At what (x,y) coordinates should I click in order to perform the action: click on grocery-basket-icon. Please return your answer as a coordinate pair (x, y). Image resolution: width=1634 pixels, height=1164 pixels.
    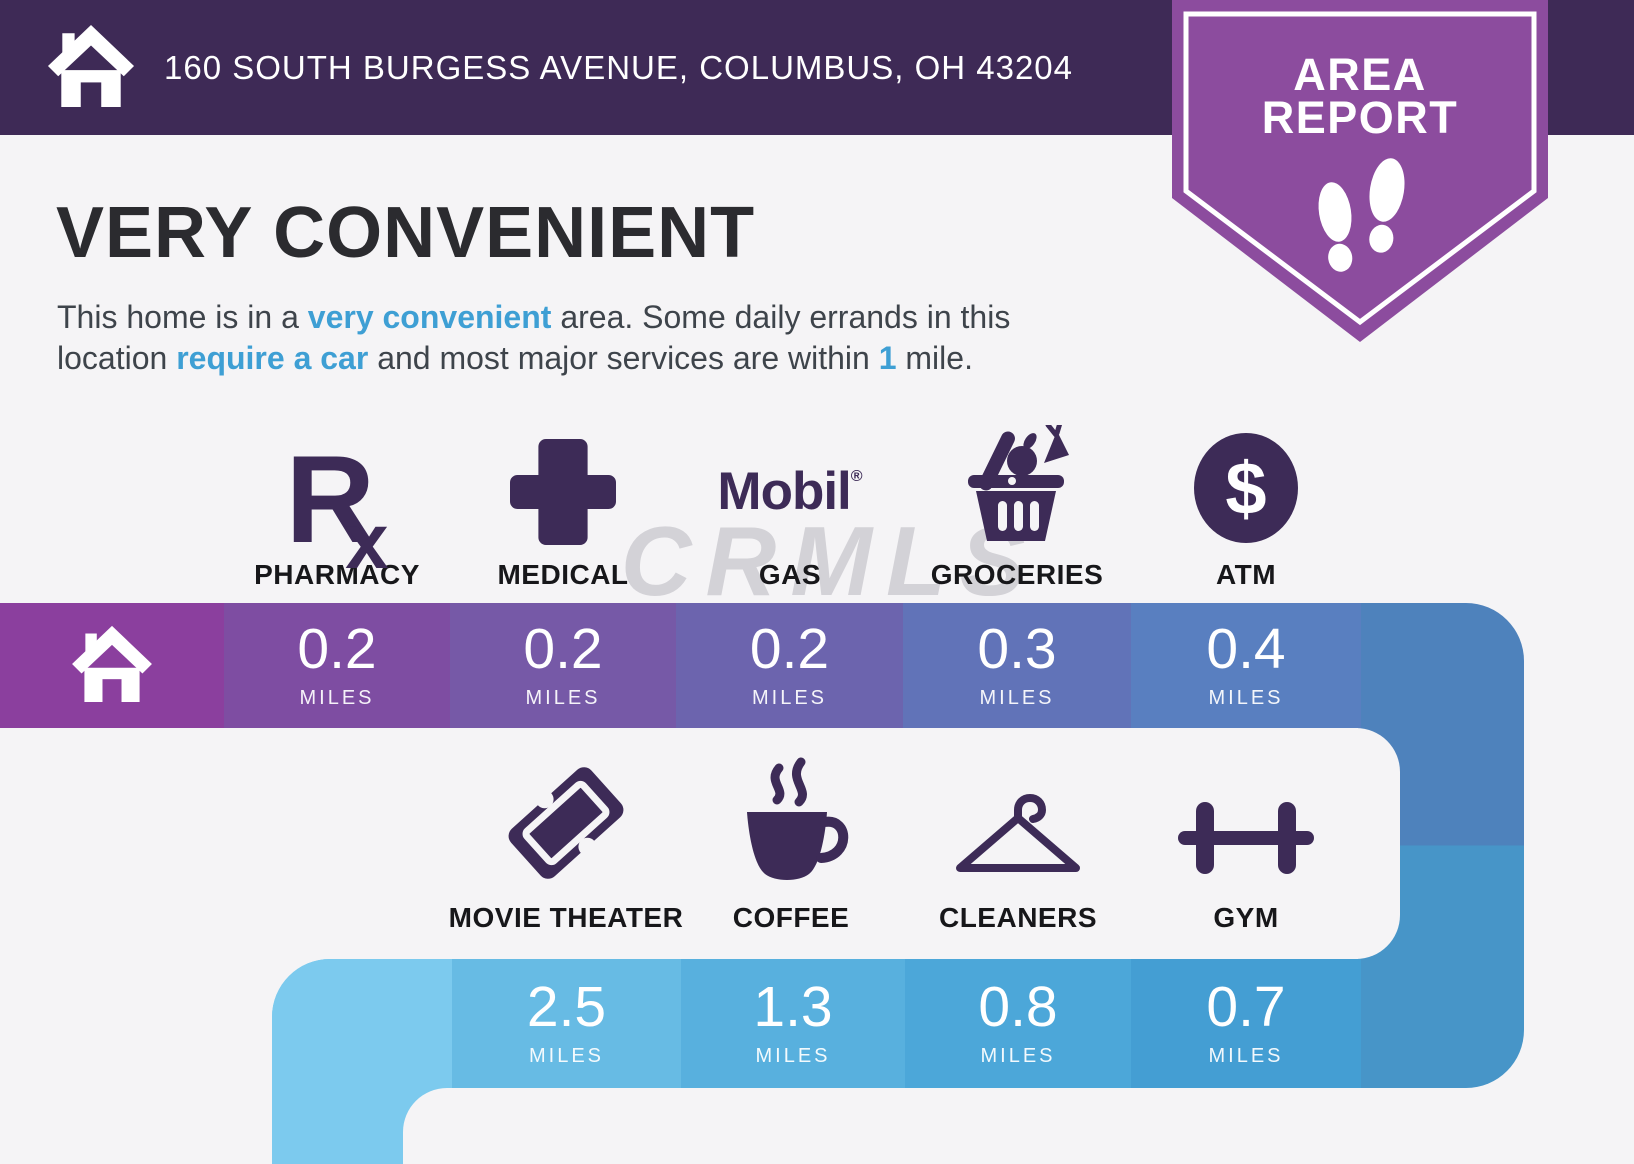
    Looking at the image, I should click on (1017, 485).